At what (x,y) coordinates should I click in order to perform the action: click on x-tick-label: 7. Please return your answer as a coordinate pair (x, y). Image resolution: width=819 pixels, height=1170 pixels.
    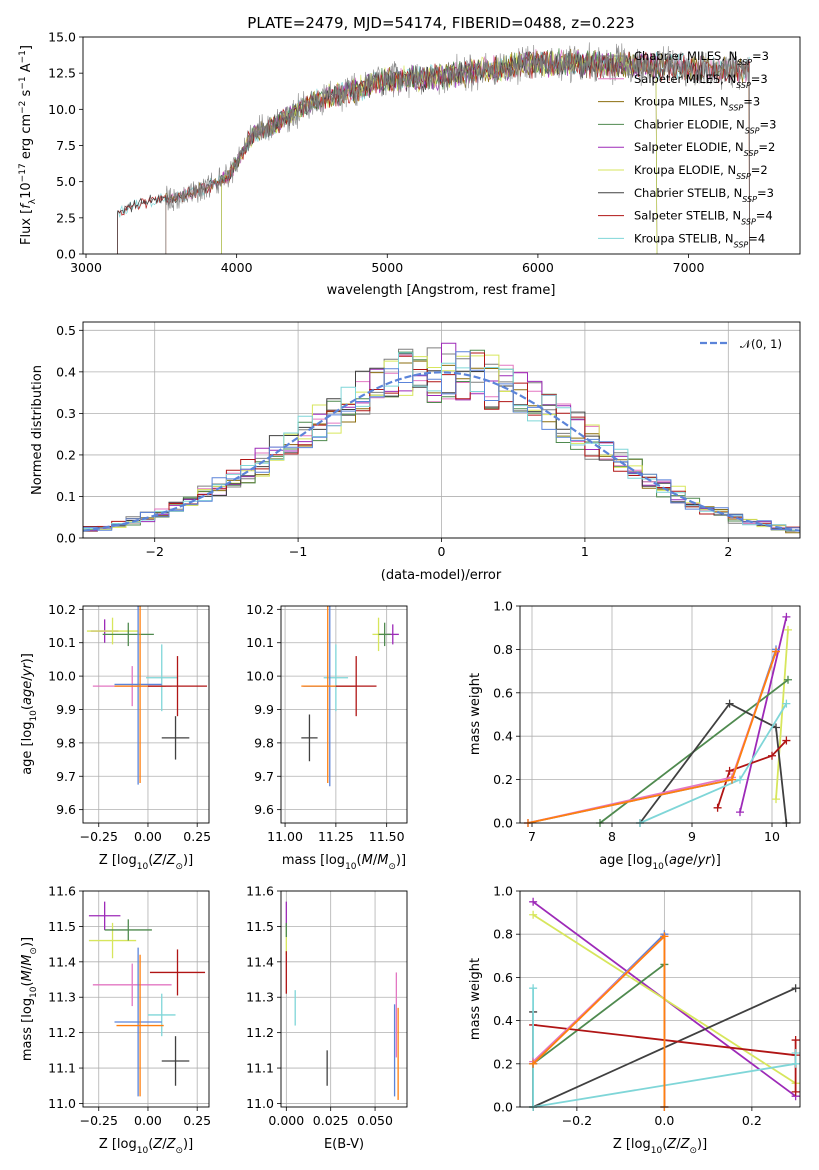
    Looking at the image, I should click on (532, 836).